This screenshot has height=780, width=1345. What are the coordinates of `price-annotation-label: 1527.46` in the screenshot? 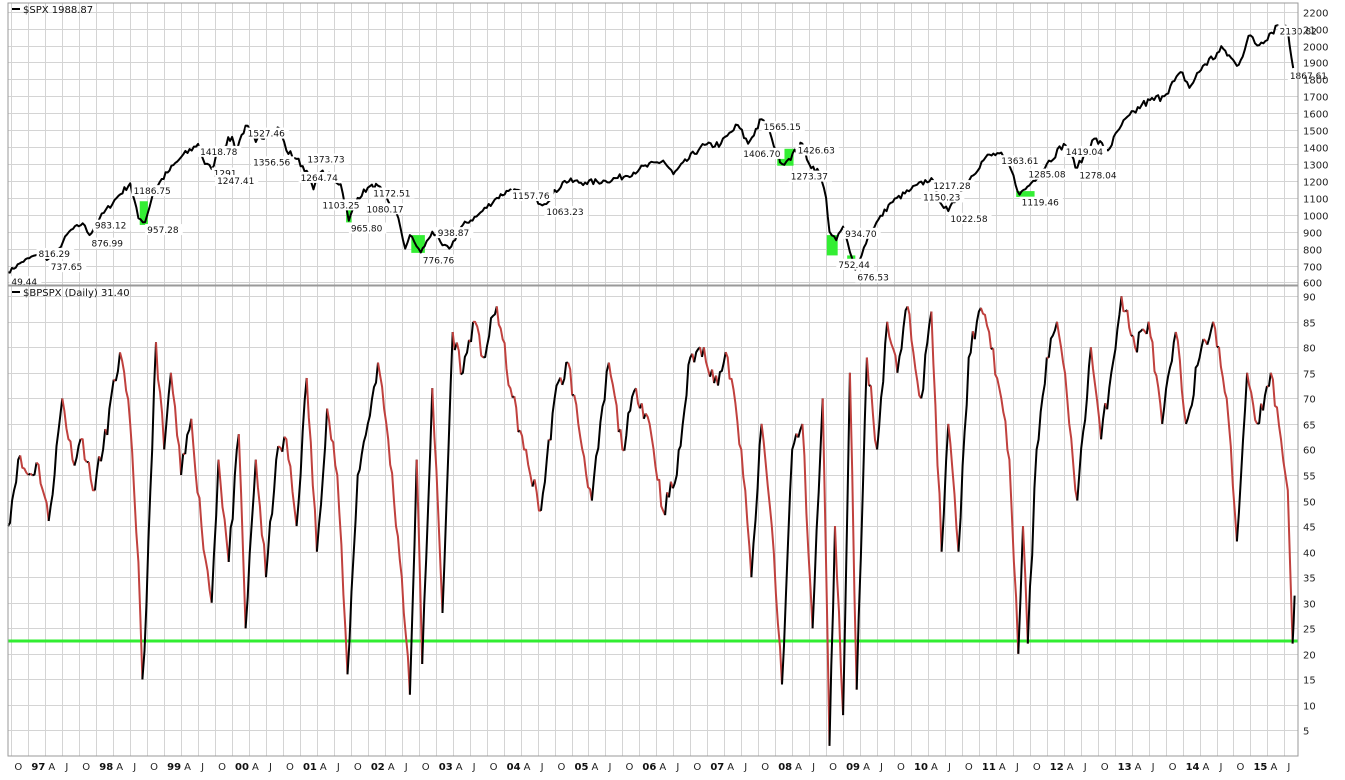 It's located at (266, 135).